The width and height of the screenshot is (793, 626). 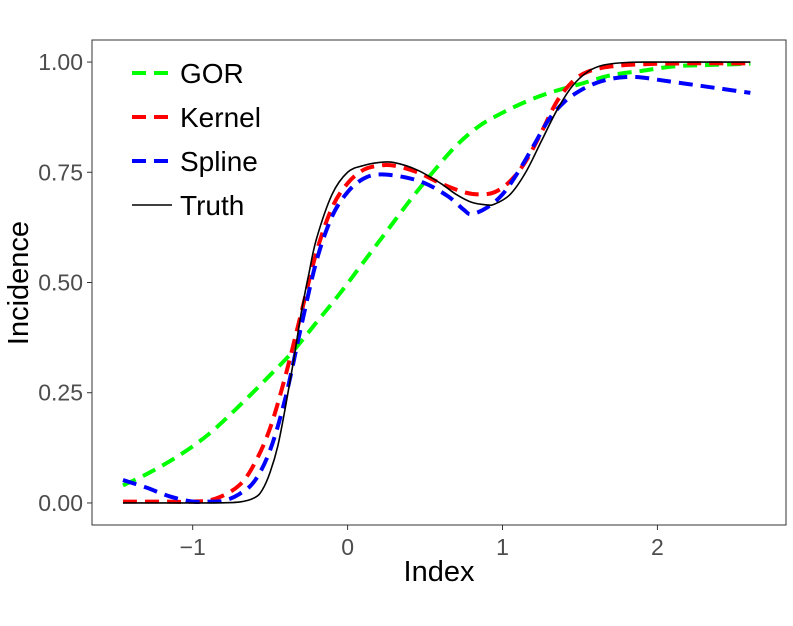 I want to click on legend: GOR Kernel Spline Truth, so click(x=196, y=139).